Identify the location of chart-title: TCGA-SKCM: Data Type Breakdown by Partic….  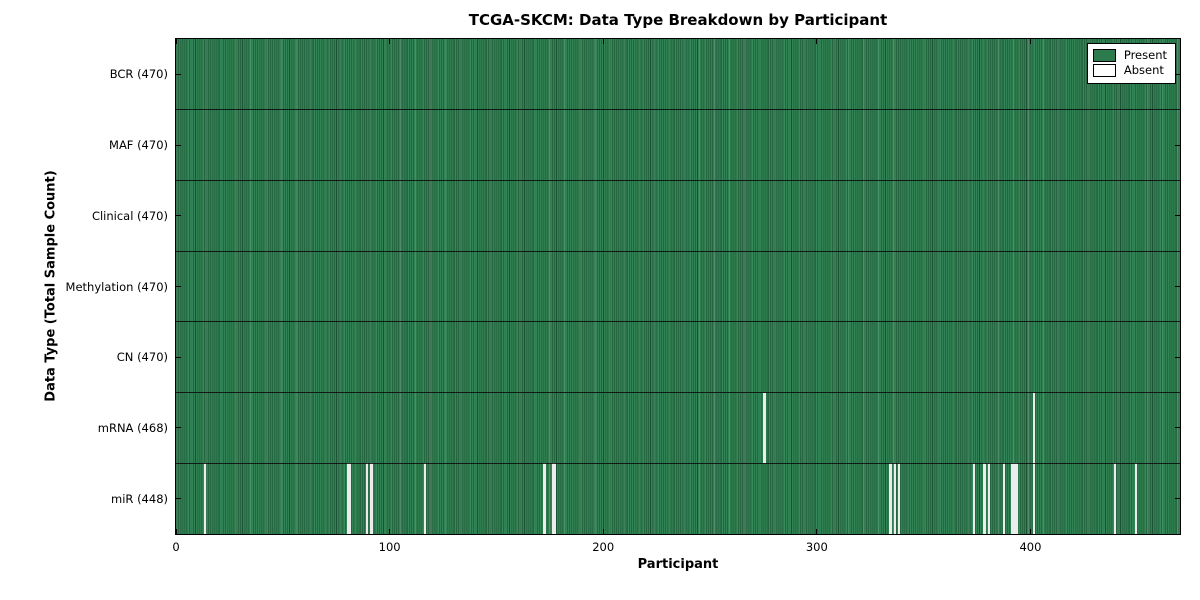
(678, 20).